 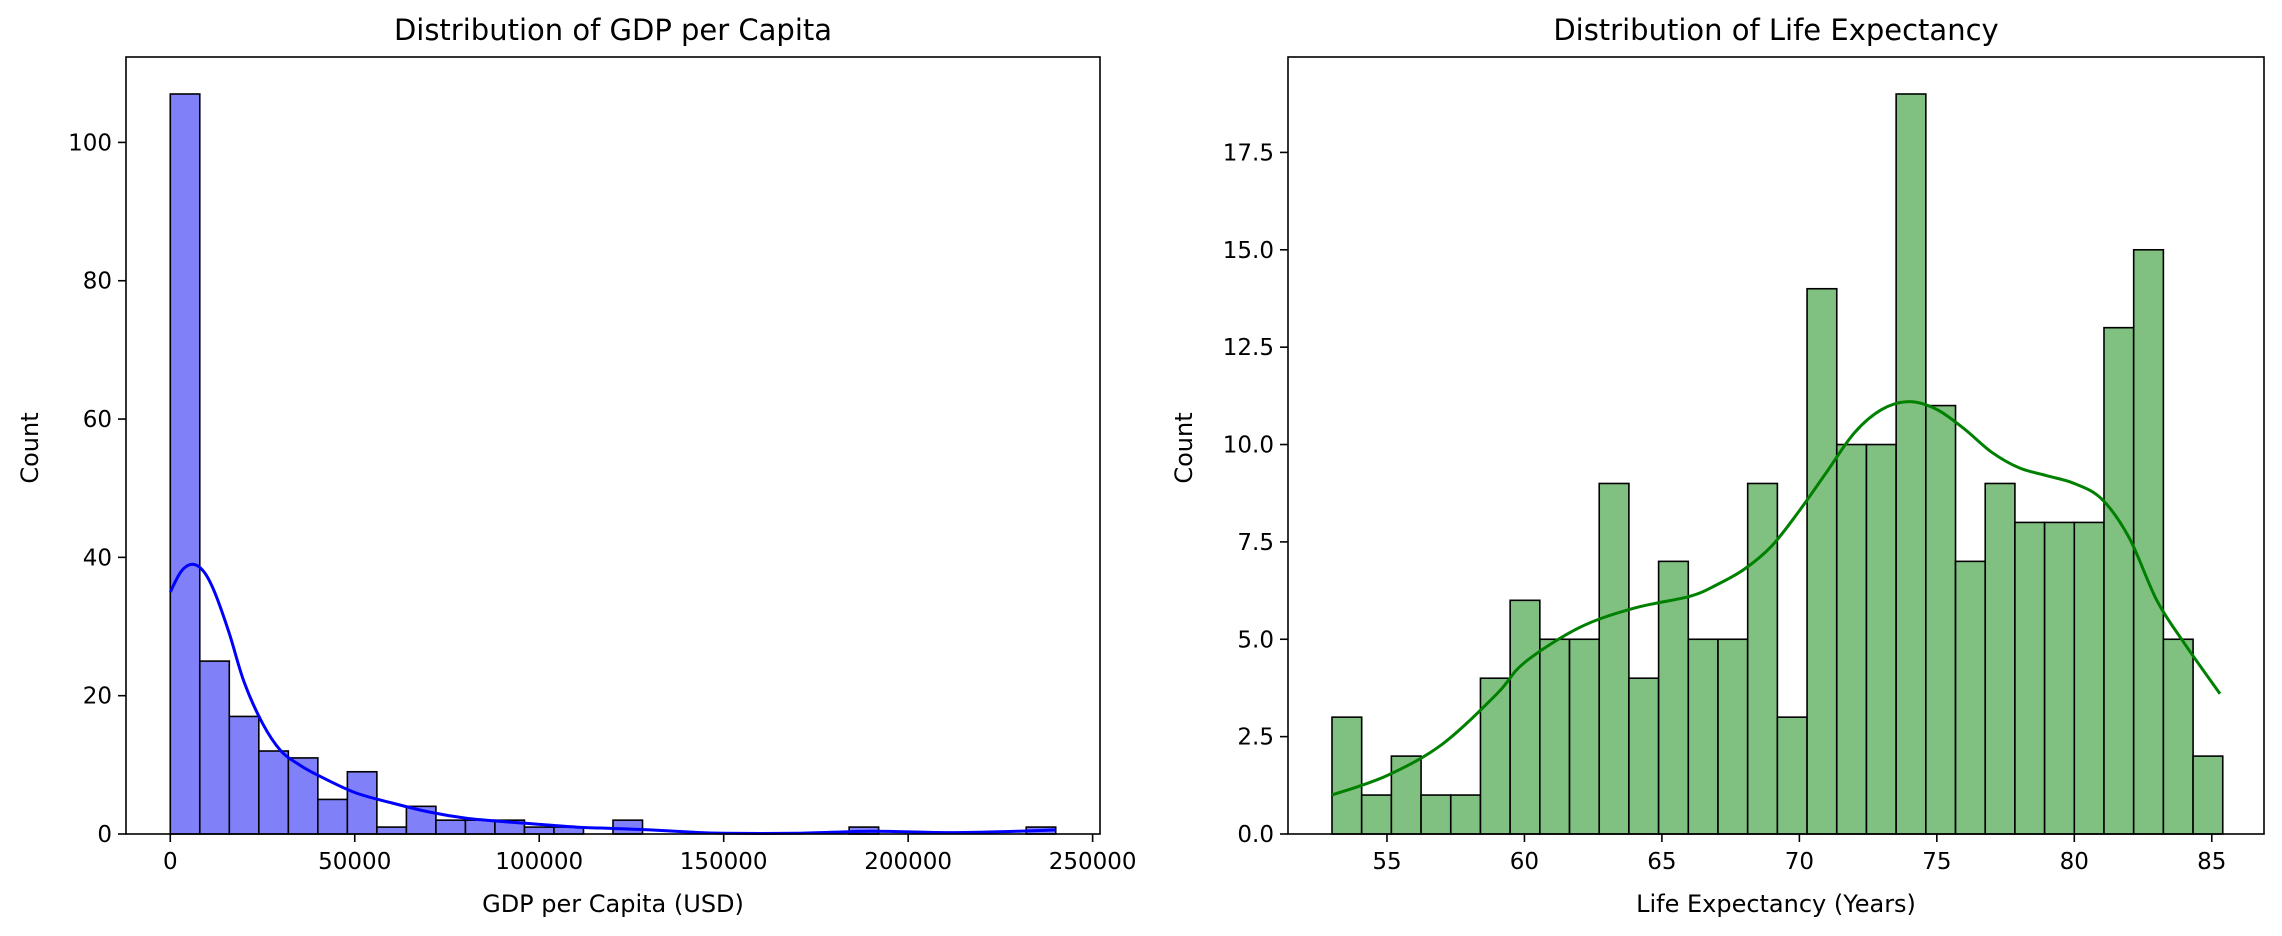 I want to click on life-expectancy-y-tick-label: 15.0, so click(x=1248, y=251).